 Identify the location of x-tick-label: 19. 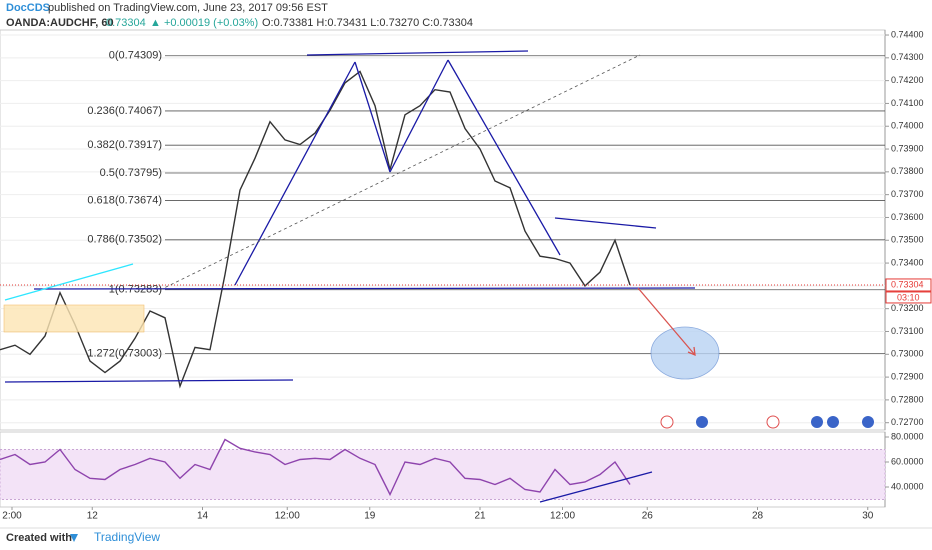
(370, 516).